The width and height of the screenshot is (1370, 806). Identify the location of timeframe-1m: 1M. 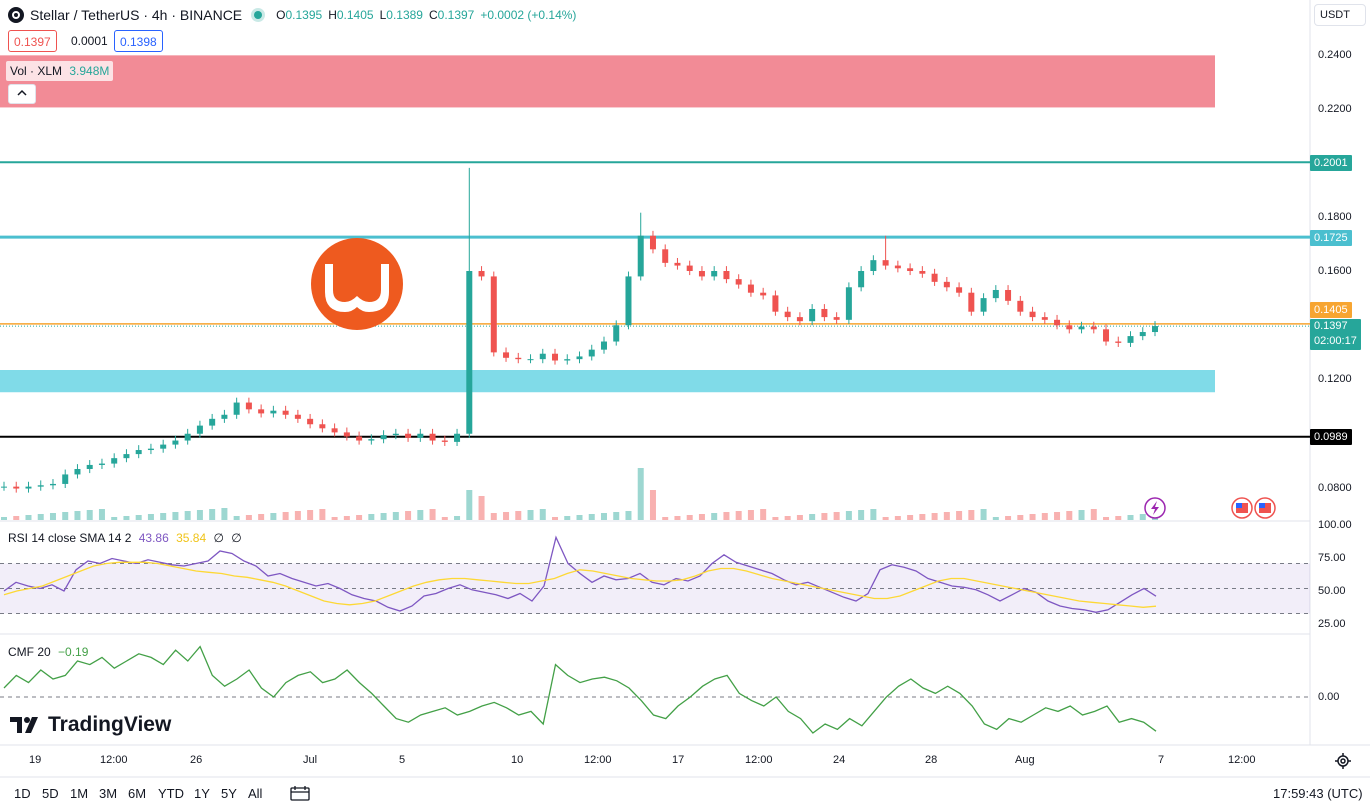
(79, 793).